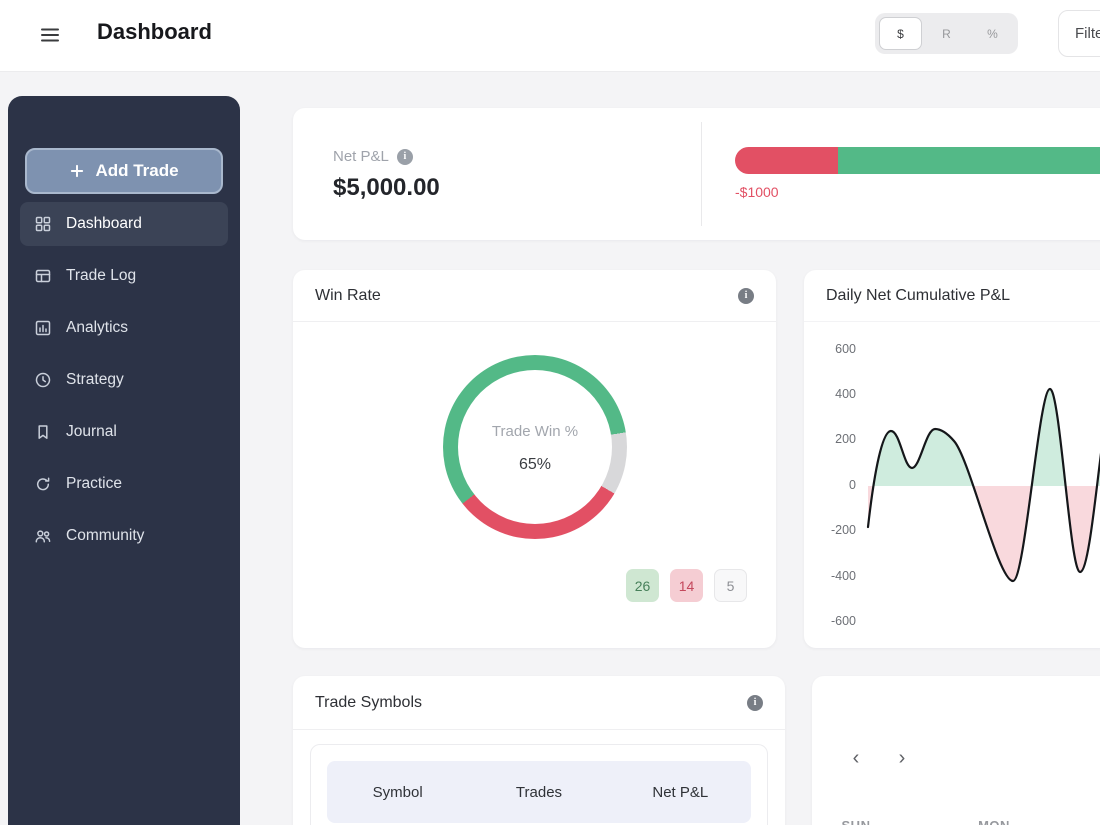 The width and height of the screenshot is (1100, 825). I want to click on y-axis-tick: 0, so click(852, 485).